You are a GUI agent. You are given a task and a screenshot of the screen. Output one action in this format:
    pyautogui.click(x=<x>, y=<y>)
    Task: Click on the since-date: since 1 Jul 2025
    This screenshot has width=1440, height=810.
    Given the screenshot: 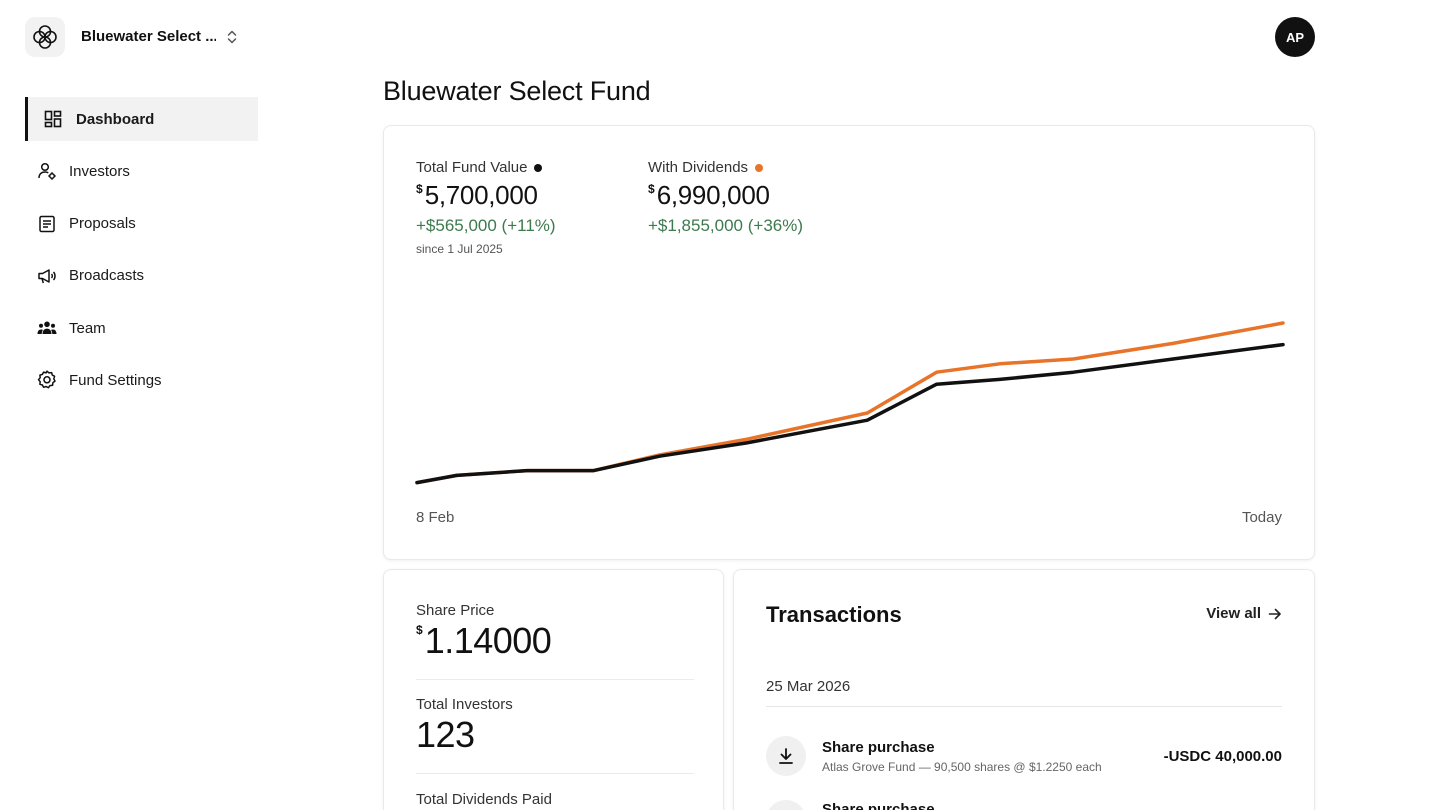 What is the action you would take?
    pyautogui.click(x=459, y=249)
    